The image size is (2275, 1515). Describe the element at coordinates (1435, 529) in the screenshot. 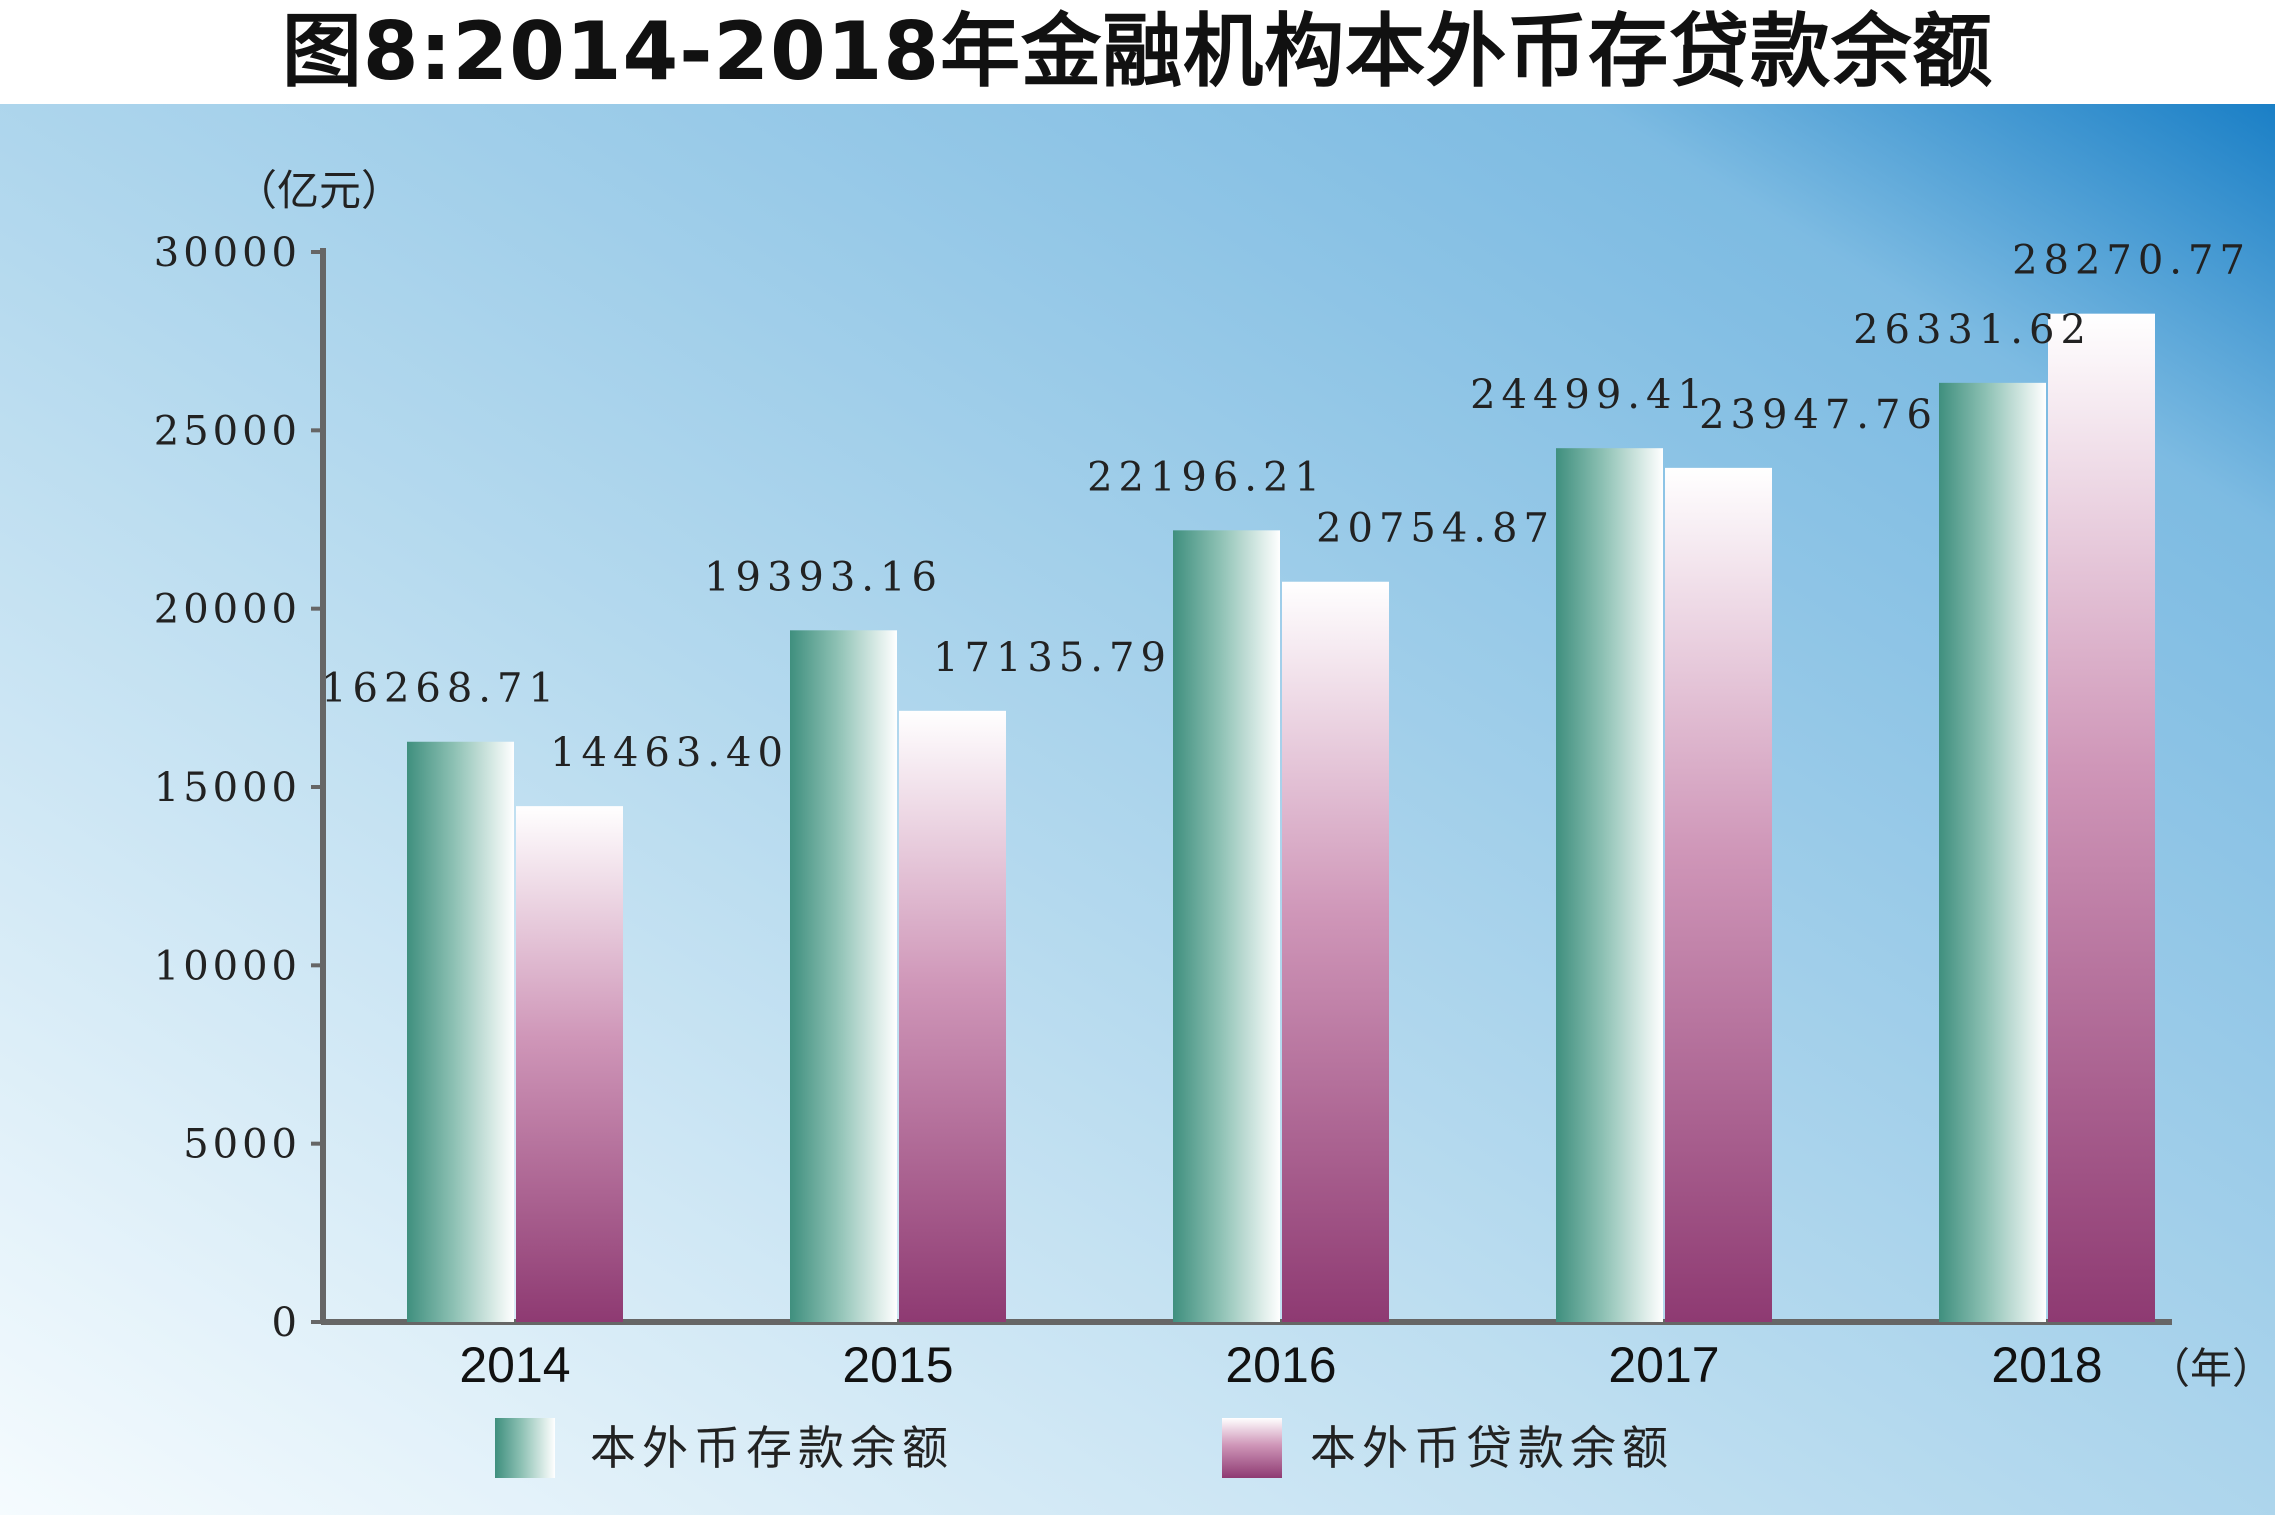

I see `value-label: 20754.87` at that location.